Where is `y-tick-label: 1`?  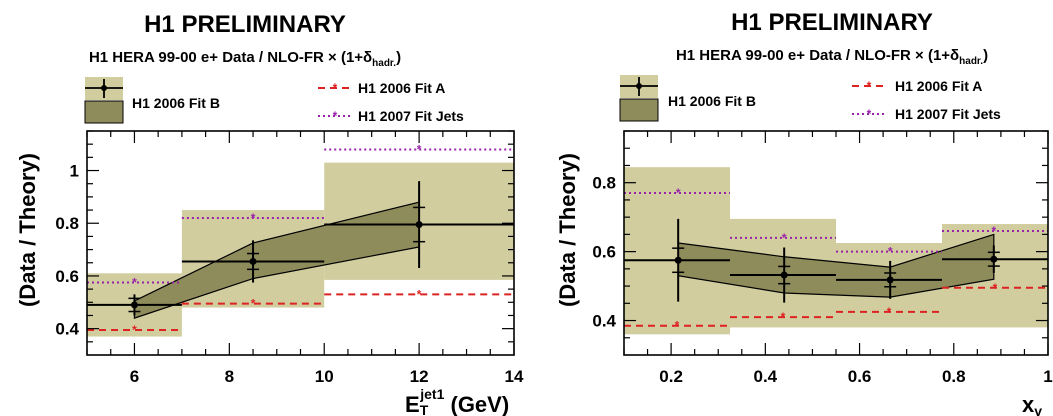
y-tick-label: 1 is located at coordinates (74, 171).